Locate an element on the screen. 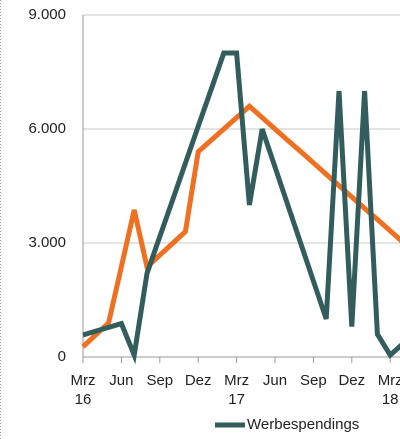  x-tick-label: Mrz 16 is located at coordinates (83, 390).